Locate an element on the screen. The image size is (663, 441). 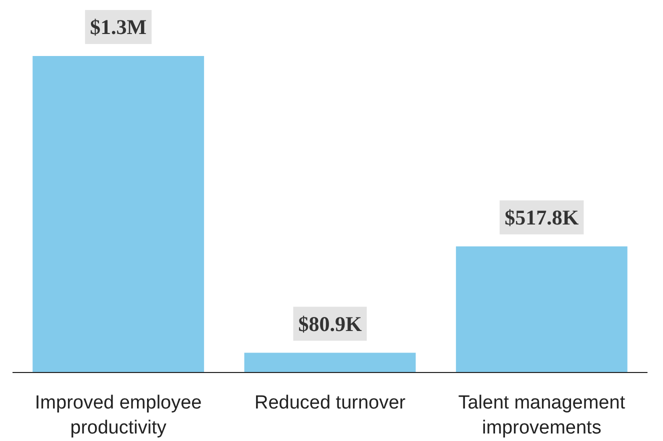
data-label: $517.8K is located at coordinates (542, 217).